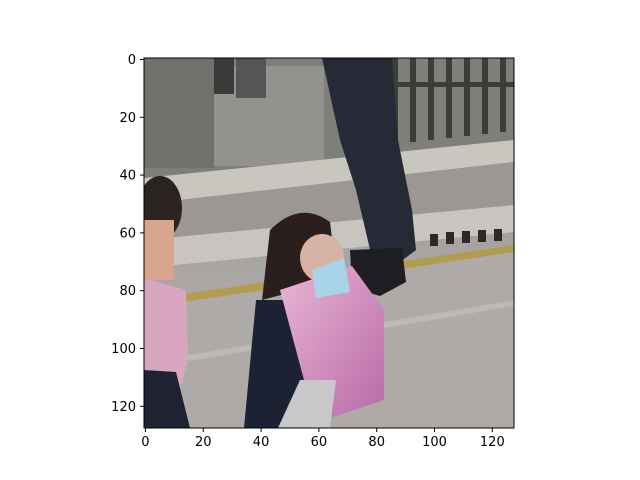  I want to click on x-tick-label: 120, so click(492, 442).